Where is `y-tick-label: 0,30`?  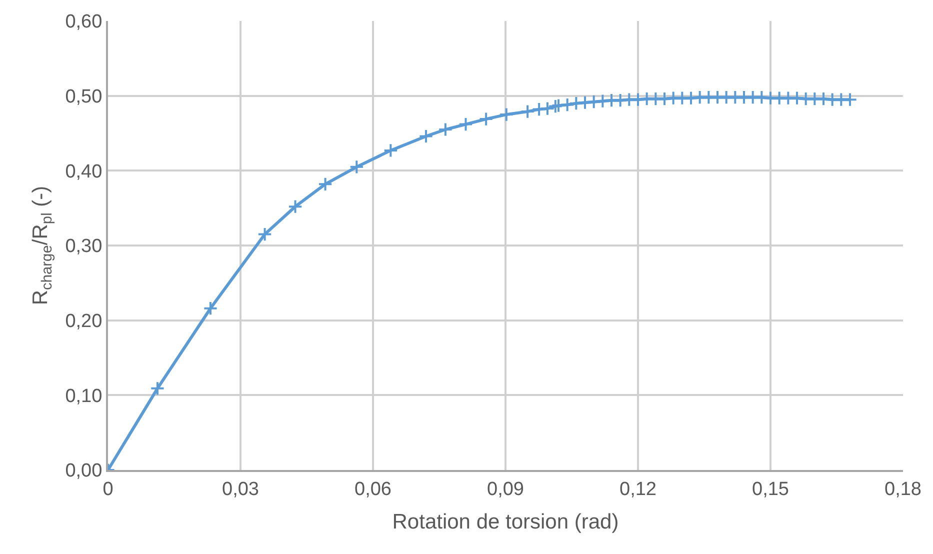 y-tick-label: 0,30 is located at coordinates (83, 247).